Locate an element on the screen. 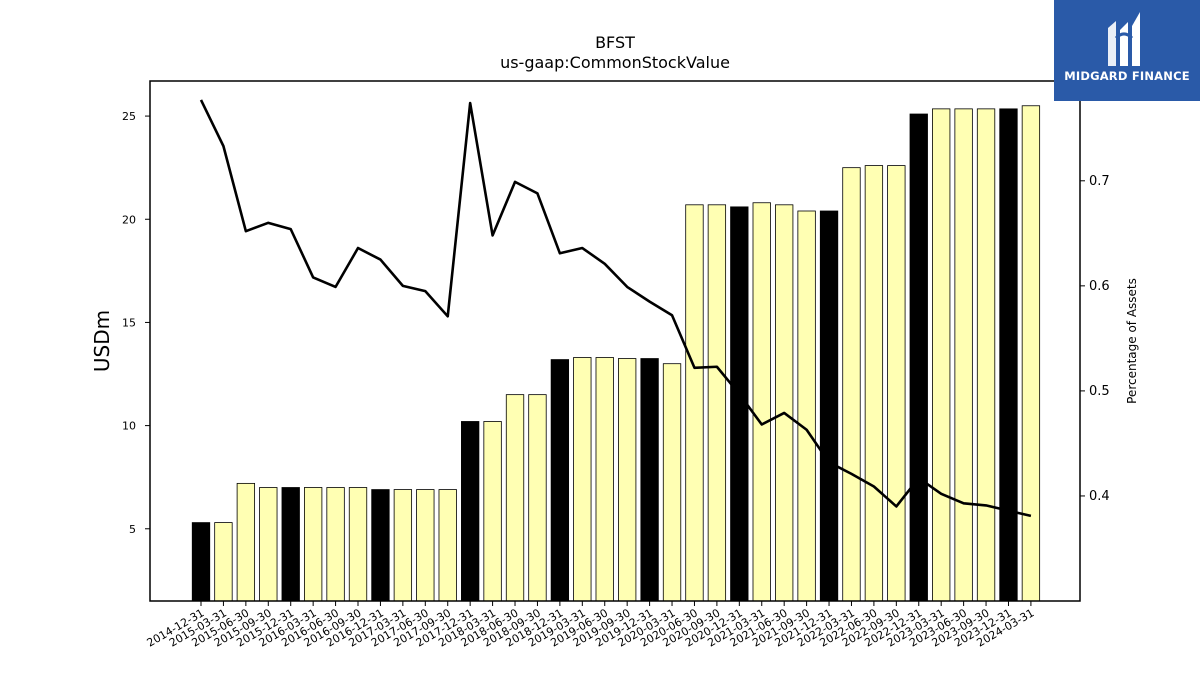 Image resolution: width=1200 pixels, height=675 pixels. y-tick-label: 15 is located at coordinates (129, 322).